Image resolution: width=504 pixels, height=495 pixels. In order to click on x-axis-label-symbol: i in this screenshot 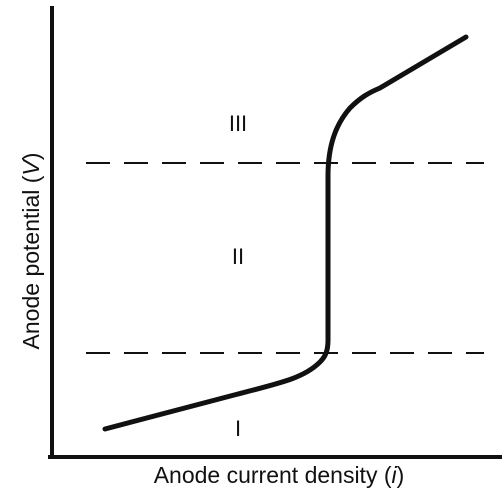, I will do `click(395, 475)`.